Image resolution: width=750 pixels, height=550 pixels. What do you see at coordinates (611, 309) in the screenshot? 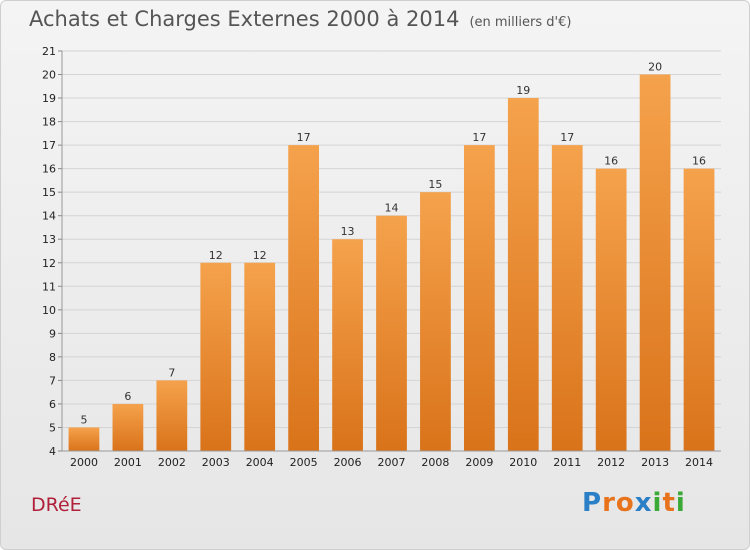
I see `bar-2012` at bounding box center [611, 309].